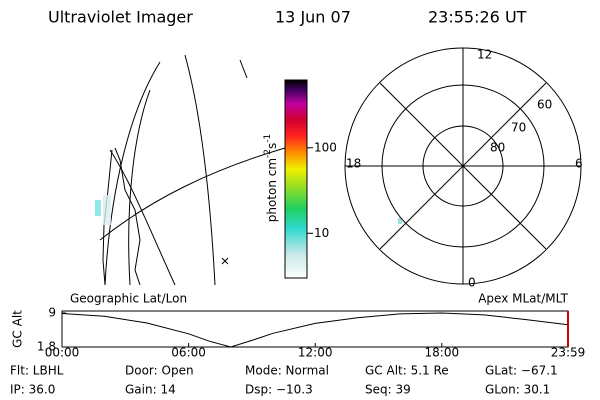  What do you see at coordinates (579, 164) in the screenshot?
I see `polar-label: 6` at bounding box center [579, 164].